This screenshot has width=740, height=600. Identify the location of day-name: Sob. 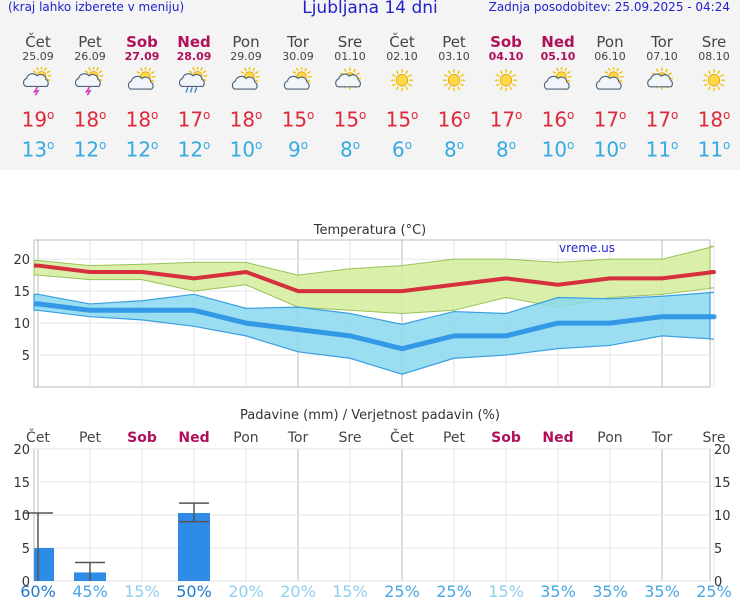
(506, 42).